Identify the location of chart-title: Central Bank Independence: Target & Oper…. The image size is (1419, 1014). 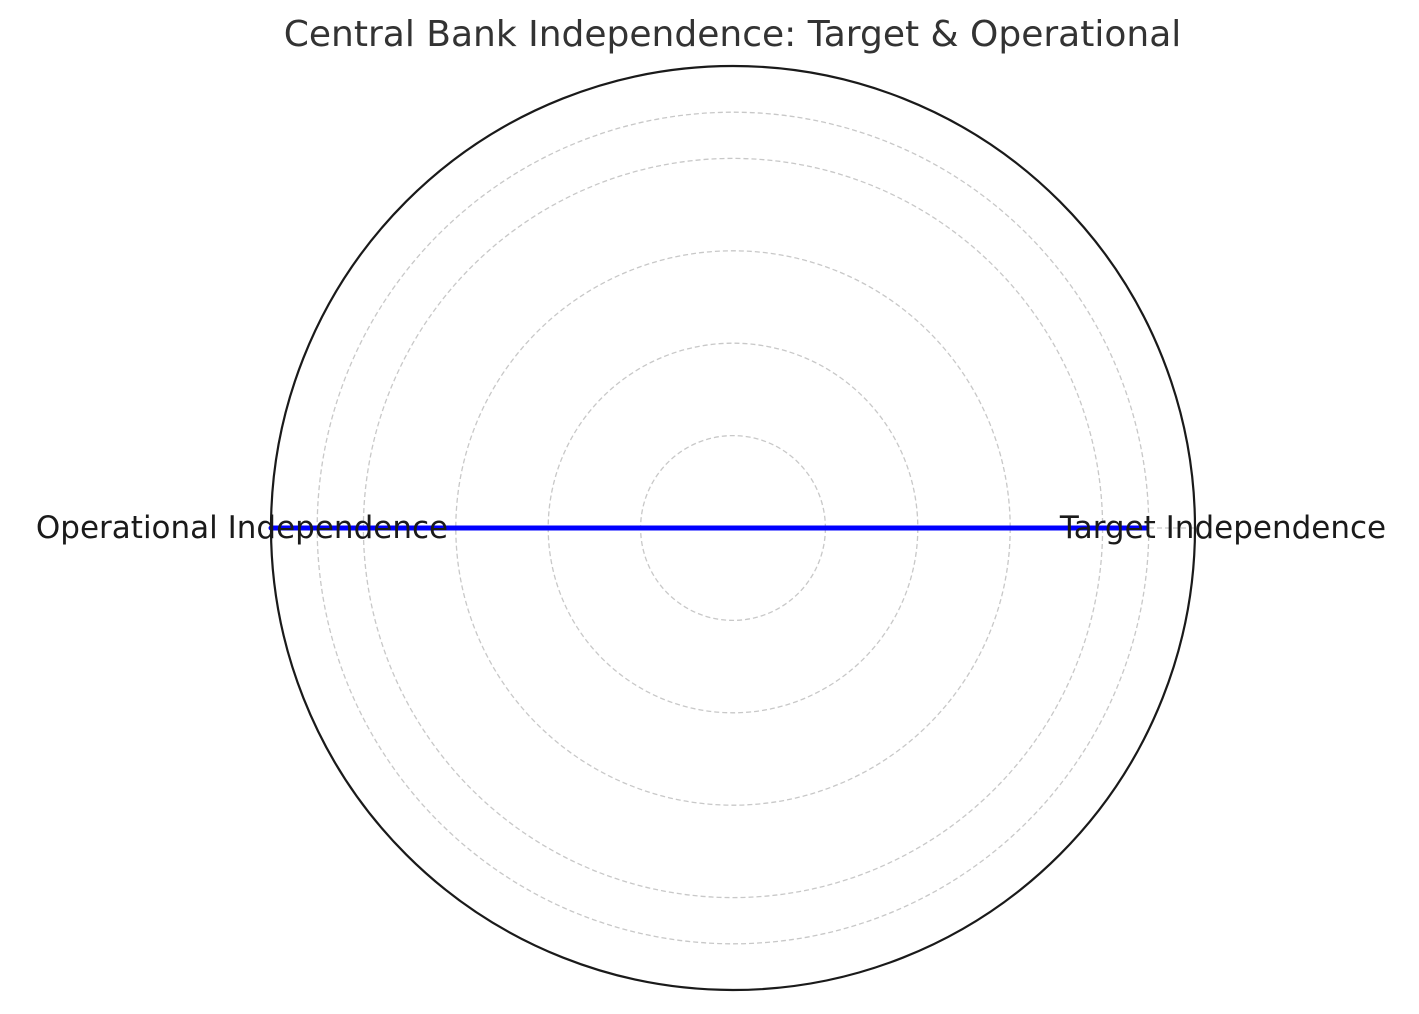
(732, 34).